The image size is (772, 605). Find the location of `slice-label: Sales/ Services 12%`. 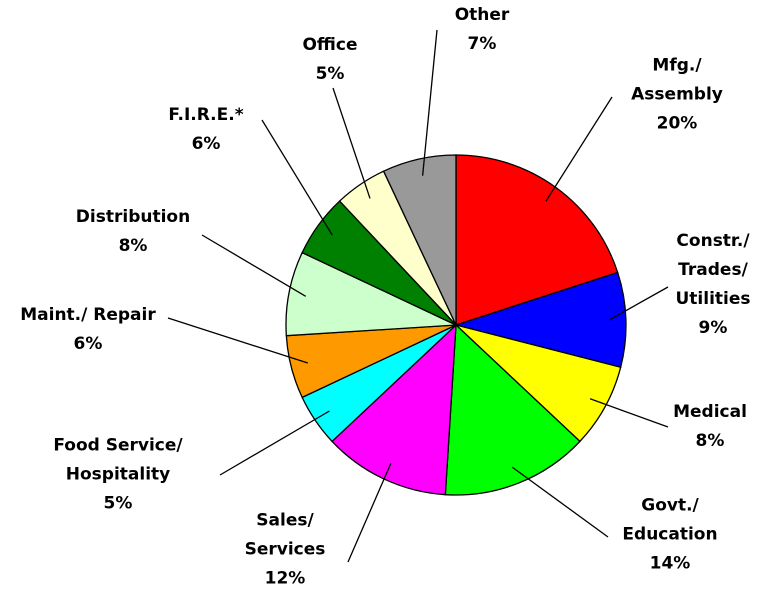

slice-label: Sales/ Services 12% is located at coordinates (285, 550).